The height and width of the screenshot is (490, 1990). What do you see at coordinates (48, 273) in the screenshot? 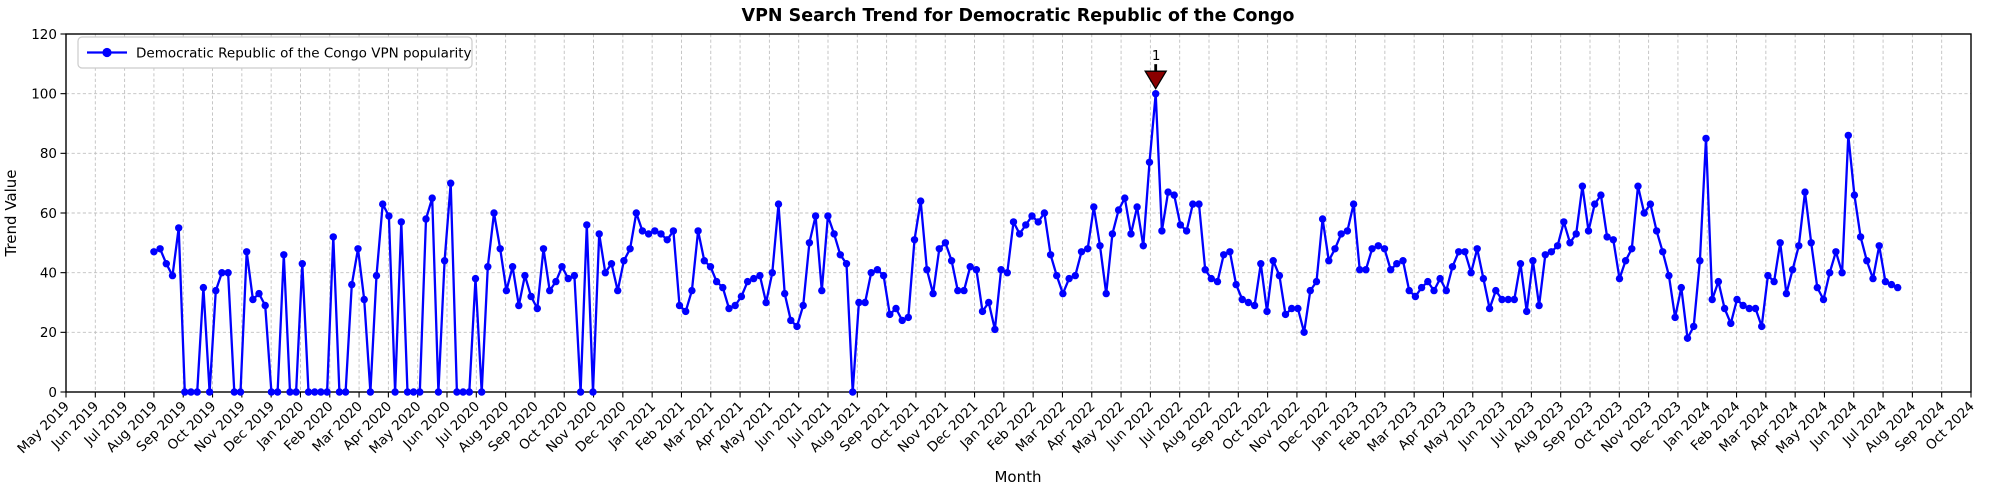
I see `y-tick-label: 40` at bounding box center [48, 273].